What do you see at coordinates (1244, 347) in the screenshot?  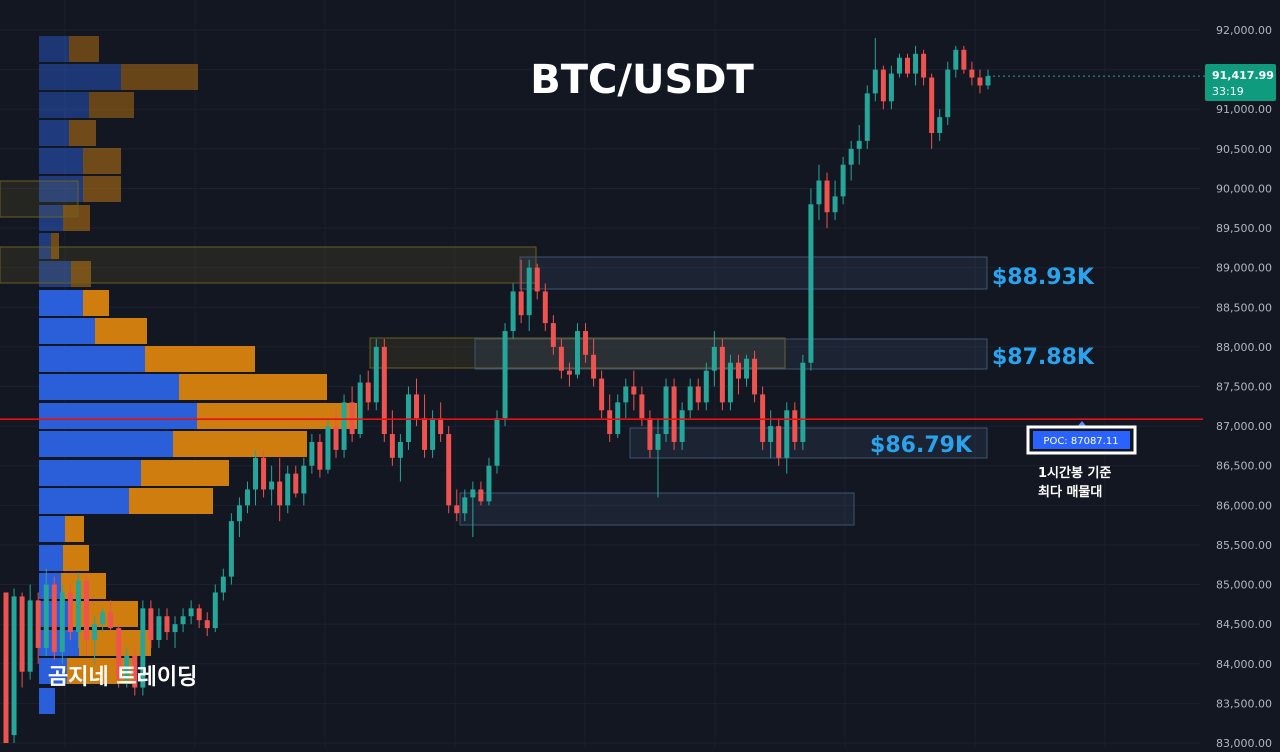 I see `y-tick-label: 88,000.00` at bounding box center [1244, 347].